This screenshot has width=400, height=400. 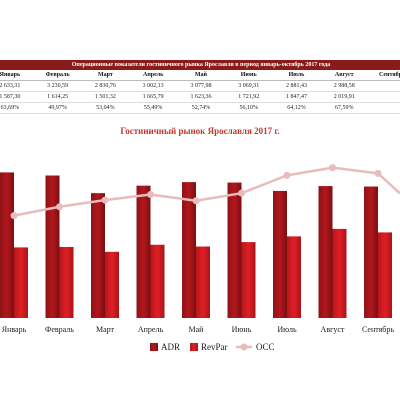 What do you see at coordinates (57, 97) in the screenshot?
I see `table-cell: 1 614,25` at bounding box center [57, 97].